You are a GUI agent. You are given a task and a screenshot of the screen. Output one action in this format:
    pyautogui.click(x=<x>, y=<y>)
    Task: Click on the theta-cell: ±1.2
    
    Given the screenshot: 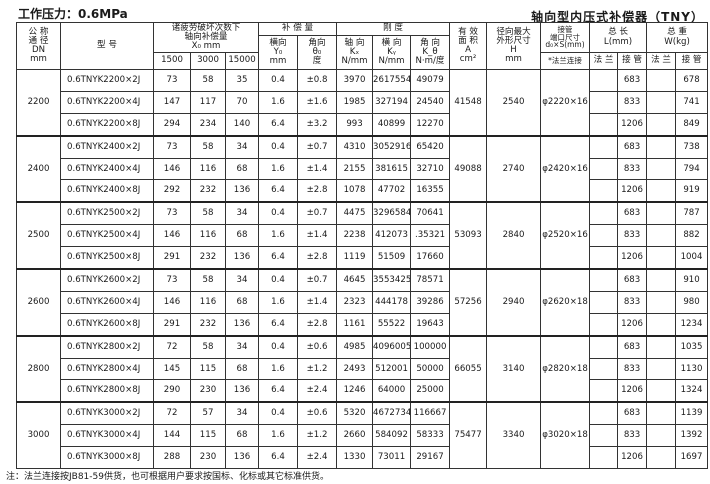 What is the action you would take?
    pyautogui.click(x=317, y=436)
    